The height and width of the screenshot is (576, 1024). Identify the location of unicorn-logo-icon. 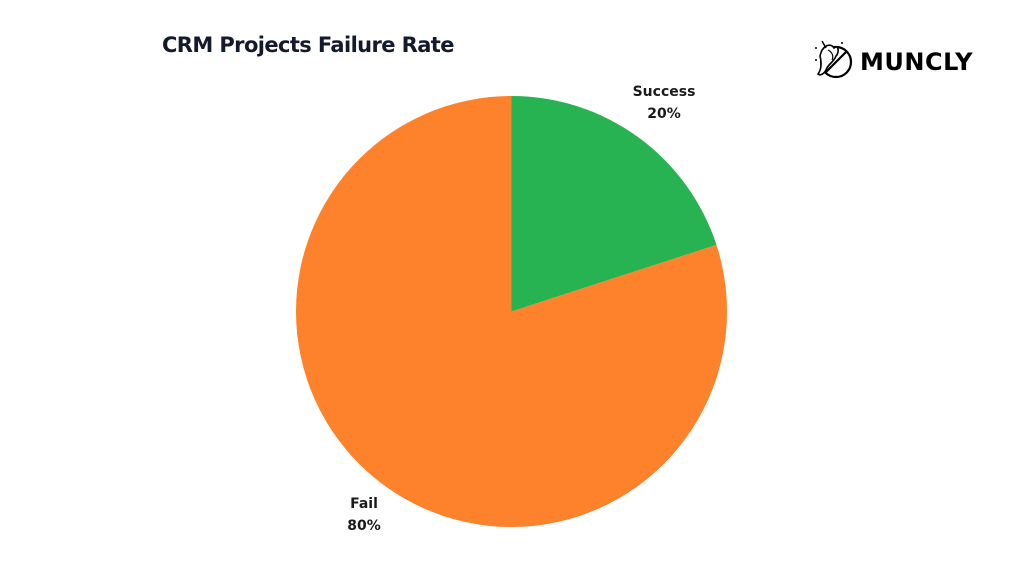
(834, 62).